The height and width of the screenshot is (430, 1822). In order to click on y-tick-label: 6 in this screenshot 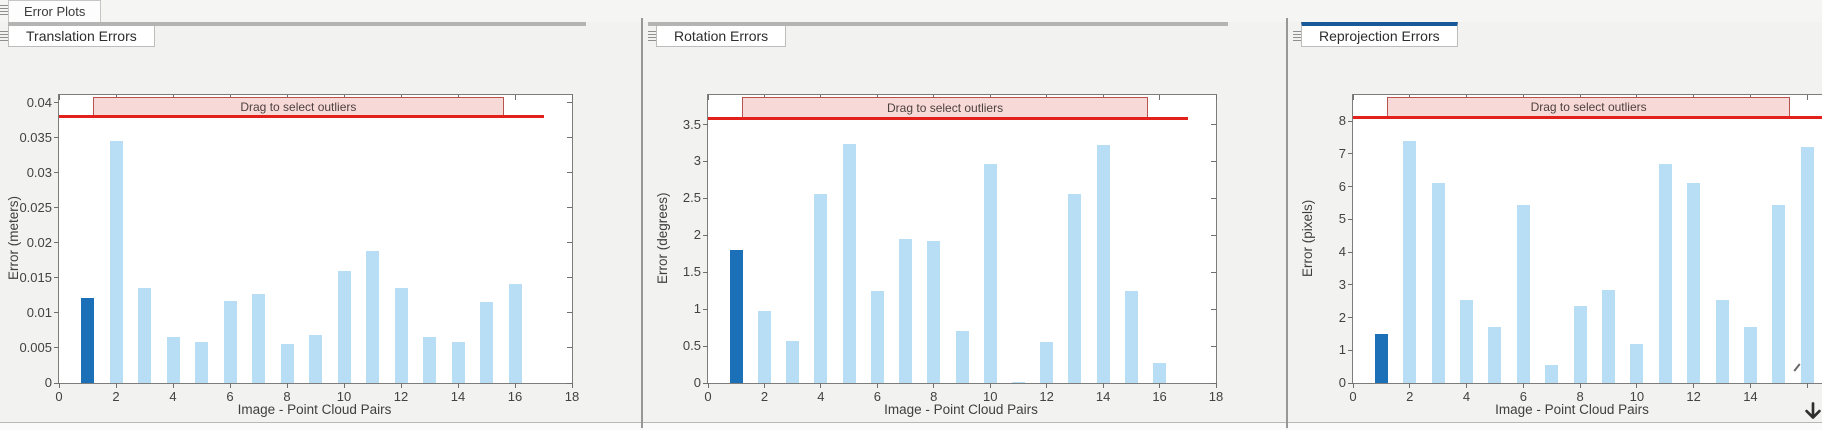, I will do `click(1342, 186)`.